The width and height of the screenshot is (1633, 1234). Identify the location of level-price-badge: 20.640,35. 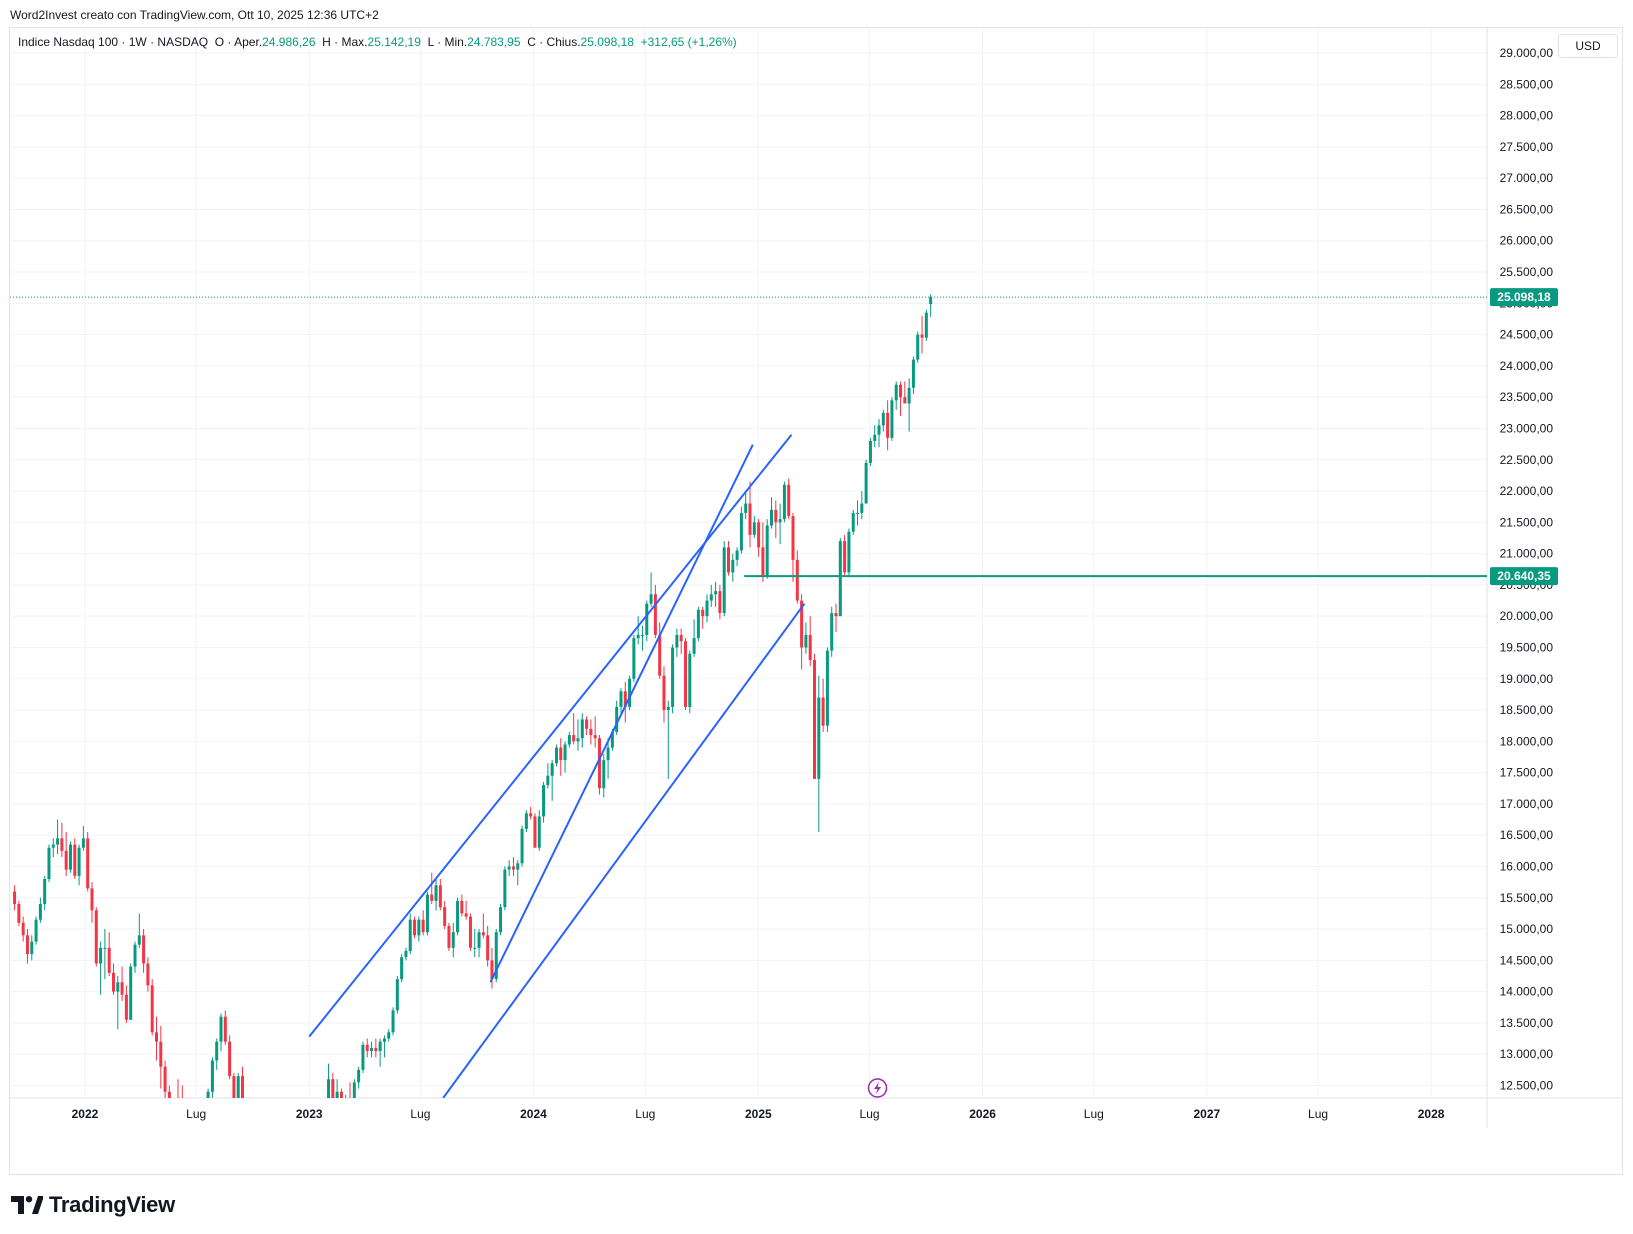
(1524, 576).